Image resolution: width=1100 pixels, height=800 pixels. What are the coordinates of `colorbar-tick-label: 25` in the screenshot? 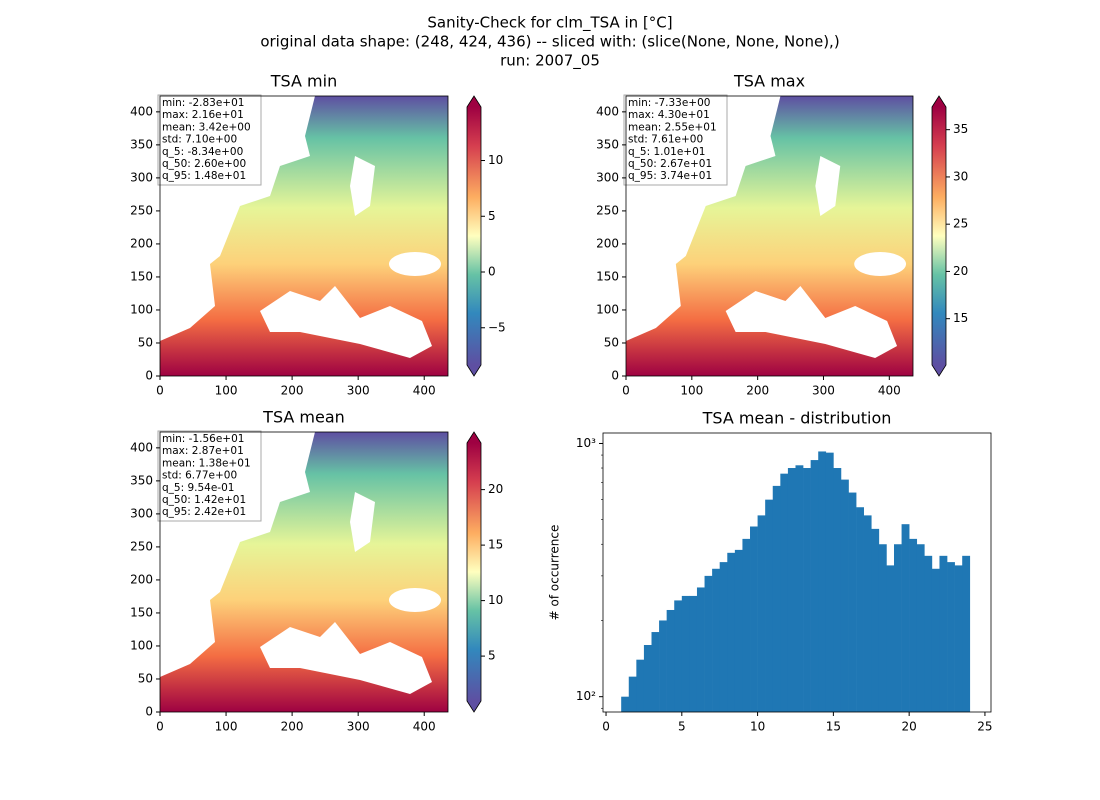 It's located at (960, 224).